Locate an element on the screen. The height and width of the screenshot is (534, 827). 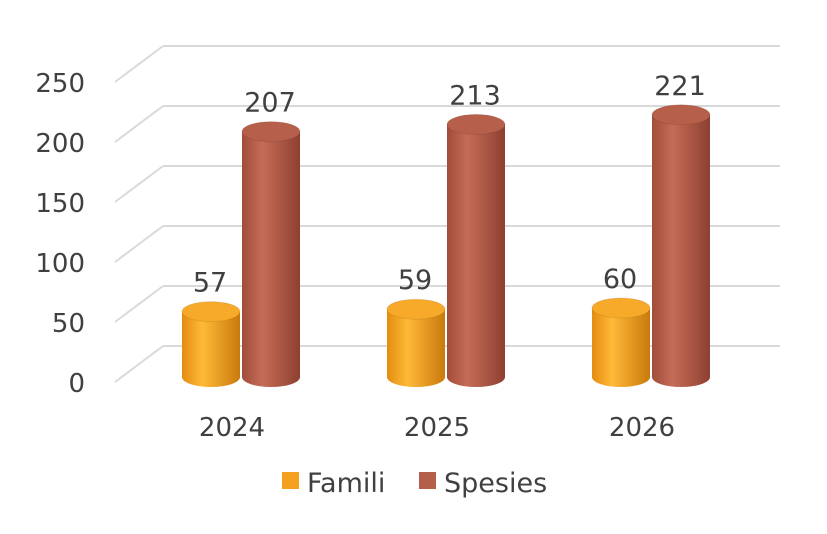
data-label: 221 is located at coordinates (680, 86).